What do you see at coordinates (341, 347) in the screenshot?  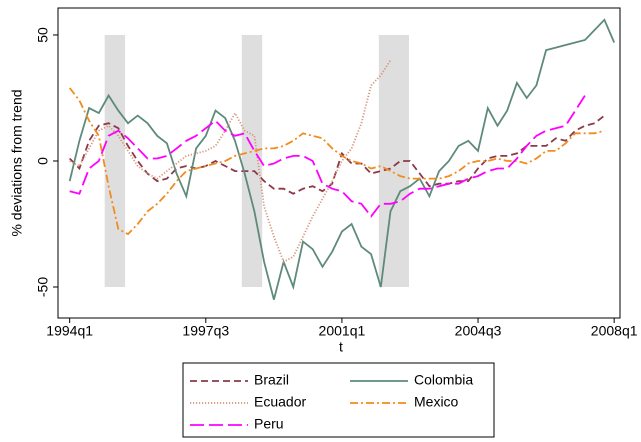 I see `x-axis-label: t` at bounding box center [341, 347].